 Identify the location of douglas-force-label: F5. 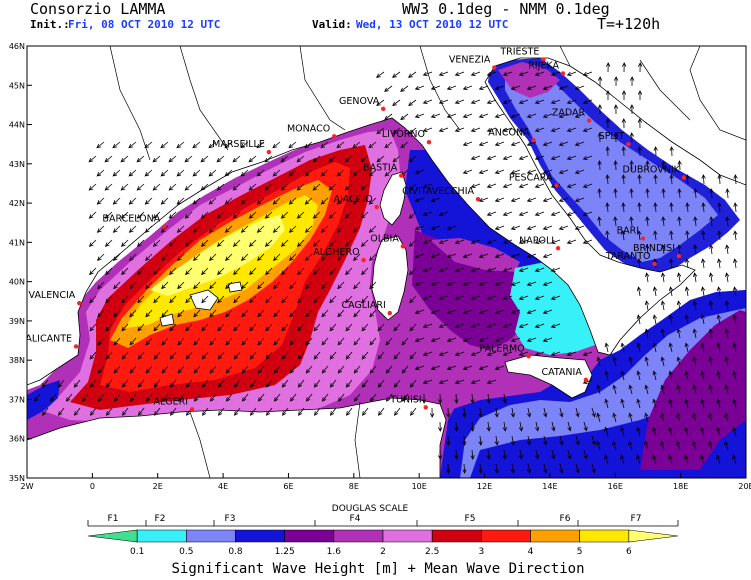
(470, 519).